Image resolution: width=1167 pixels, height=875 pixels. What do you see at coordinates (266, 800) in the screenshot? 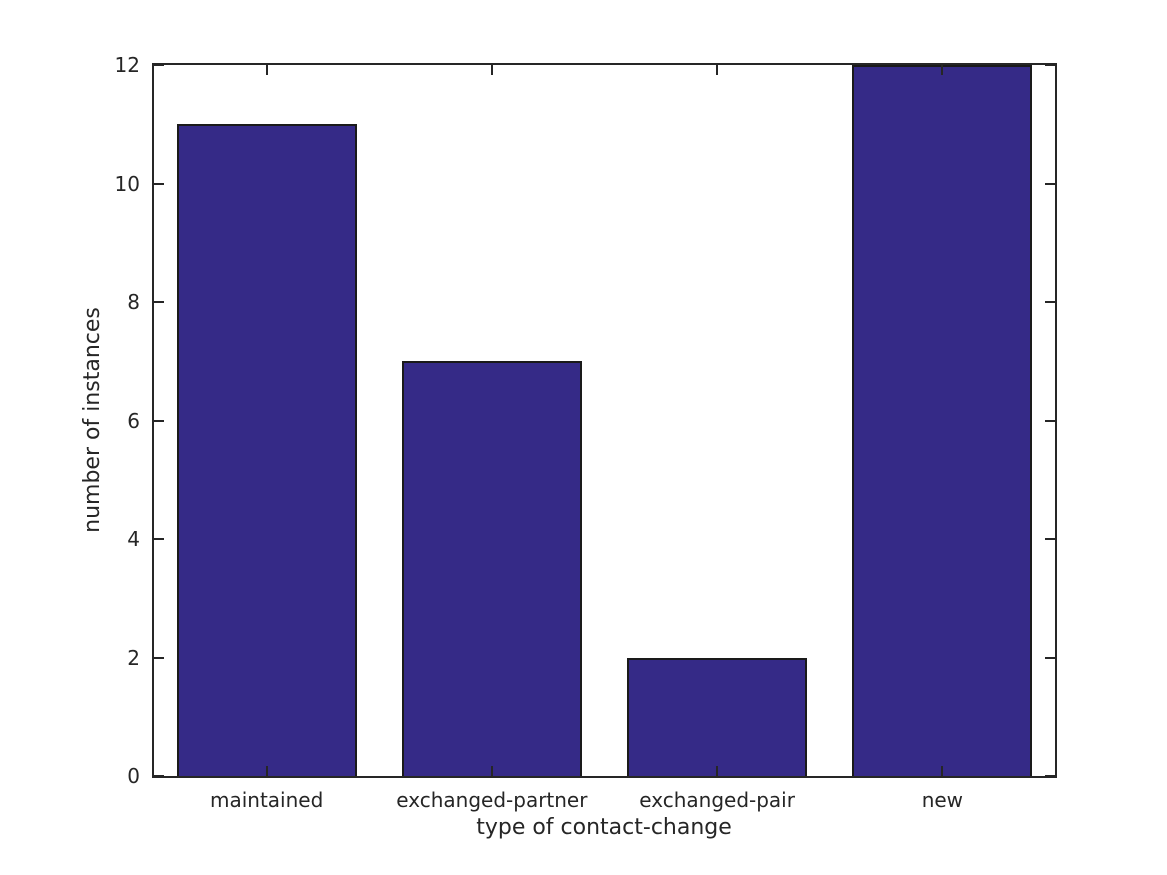
I see `x-tick-label-maintained: maintained` at bounding box center [266, 800].